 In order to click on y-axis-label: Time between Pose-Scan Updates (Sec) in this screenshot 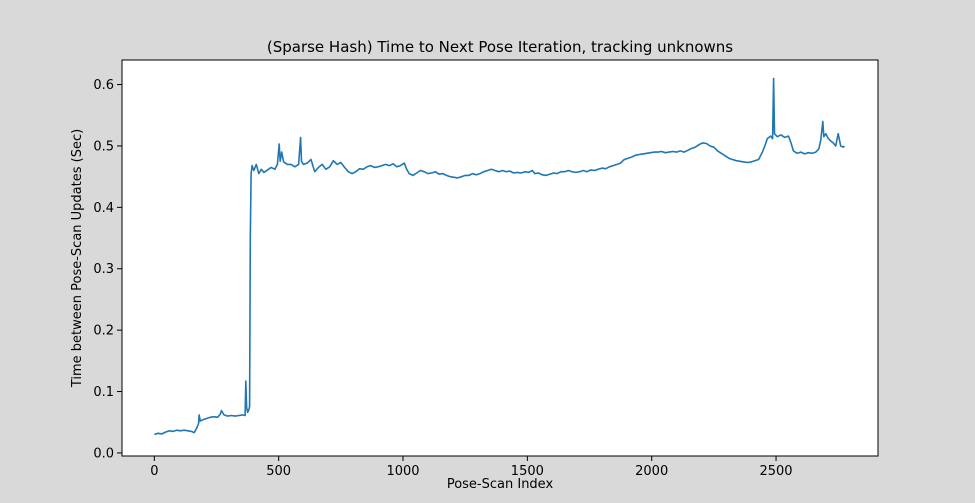, I will do `click(77, 258)`.